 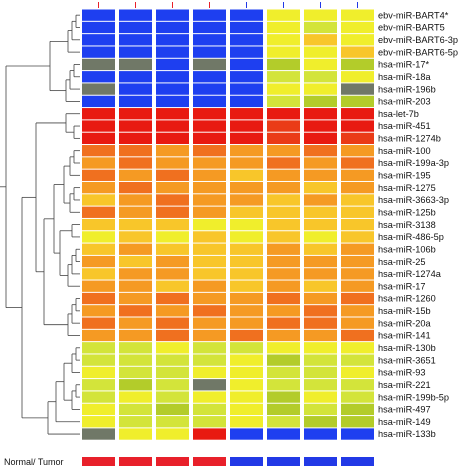 I want to click on row-label: hsa-miR-149, so click(x=404, y=422).